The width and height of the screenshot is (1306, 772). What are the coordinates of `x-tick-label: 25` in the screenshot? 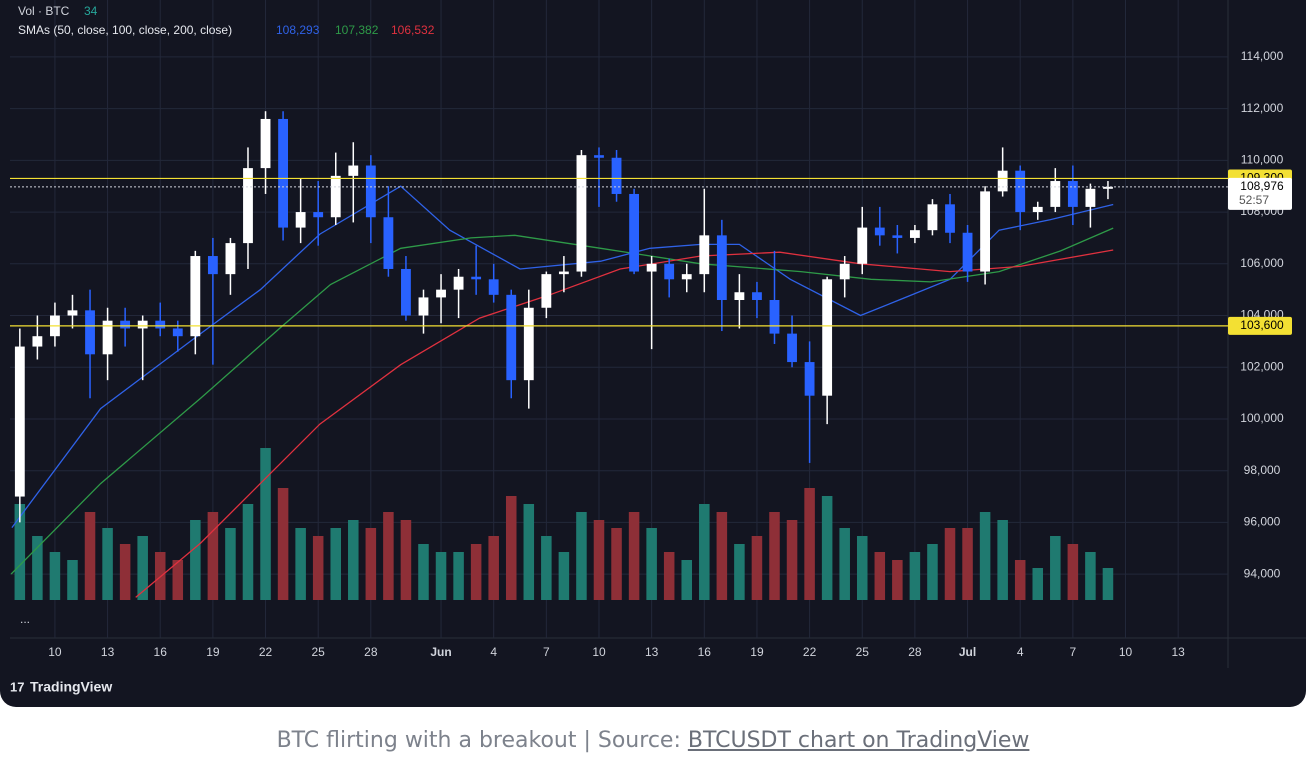 It's located at (863, 652).